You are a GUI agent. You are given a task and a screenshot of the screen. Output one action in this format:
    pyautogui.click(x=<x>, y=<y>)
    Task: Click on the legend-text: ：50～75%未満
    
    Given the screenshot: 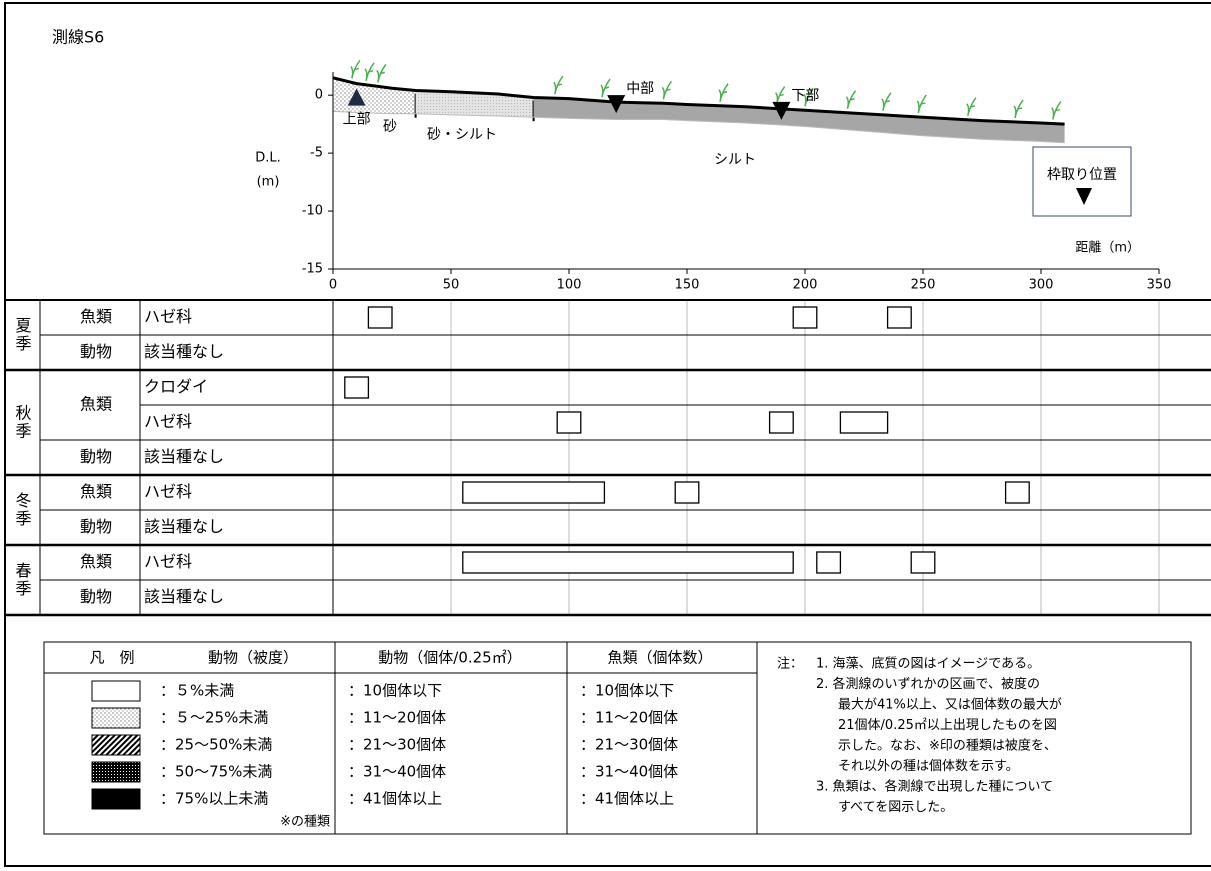 What is the action you would take?
    pyautogui.click(x=216, y=772)
    